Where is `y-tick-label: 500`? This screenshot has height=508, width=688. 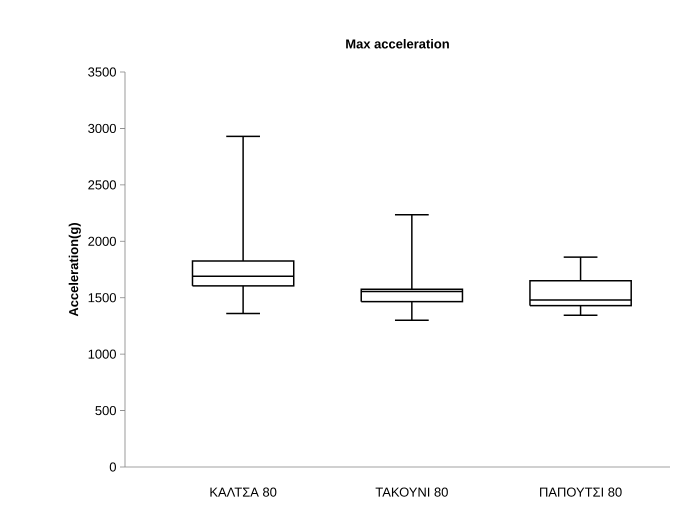 y-tick-label: 500 is located at coordinates (105, 411).